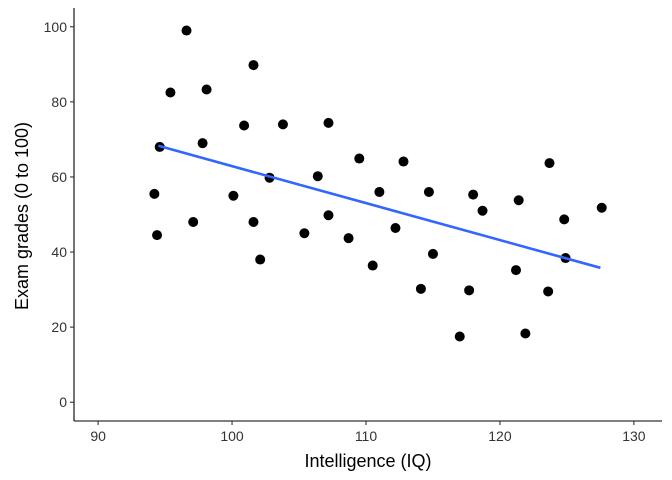  I want to click on x-axis-ticks: 90 100 110 120 130, so click(368, 432).